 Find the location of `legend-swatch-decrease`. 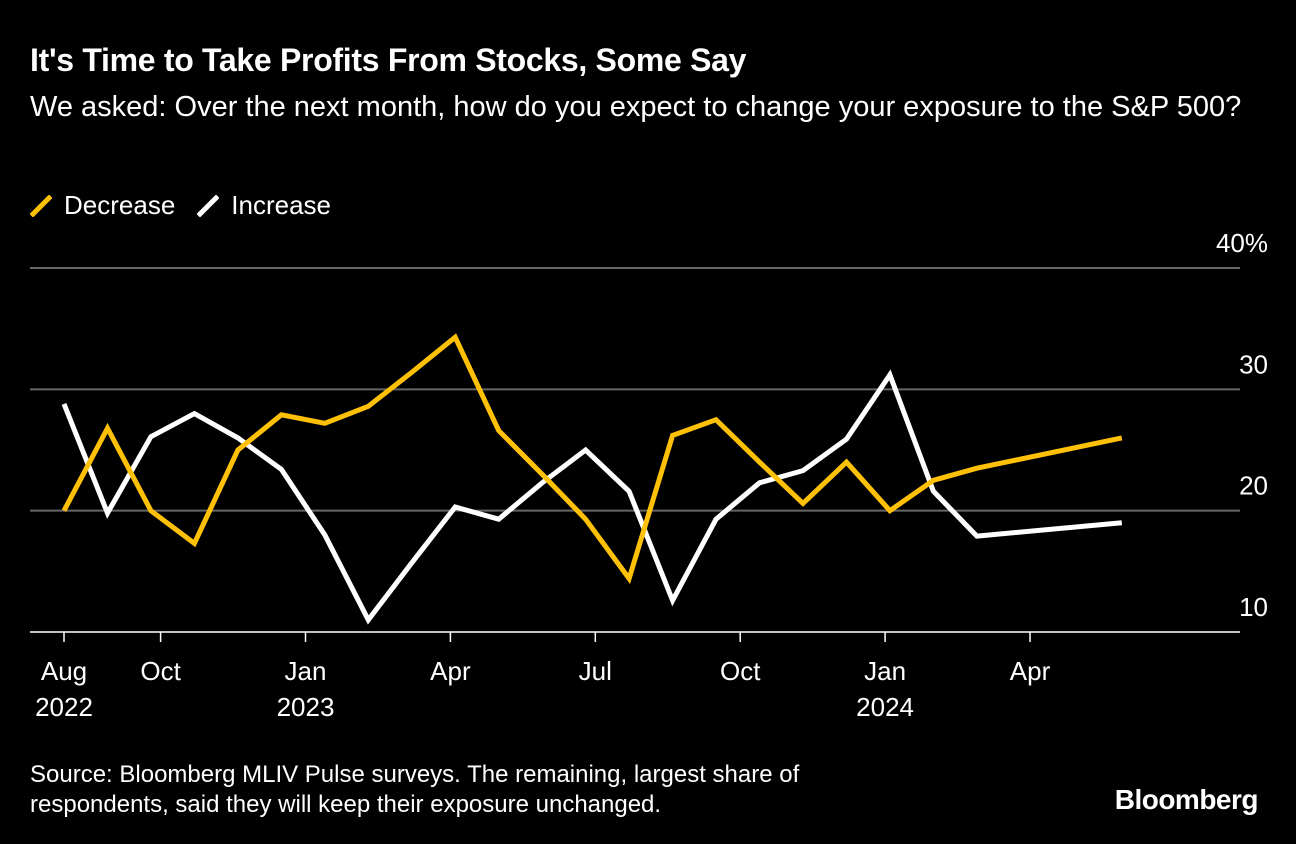

legend-swatch-decrease is located at coordinates (41, 205).